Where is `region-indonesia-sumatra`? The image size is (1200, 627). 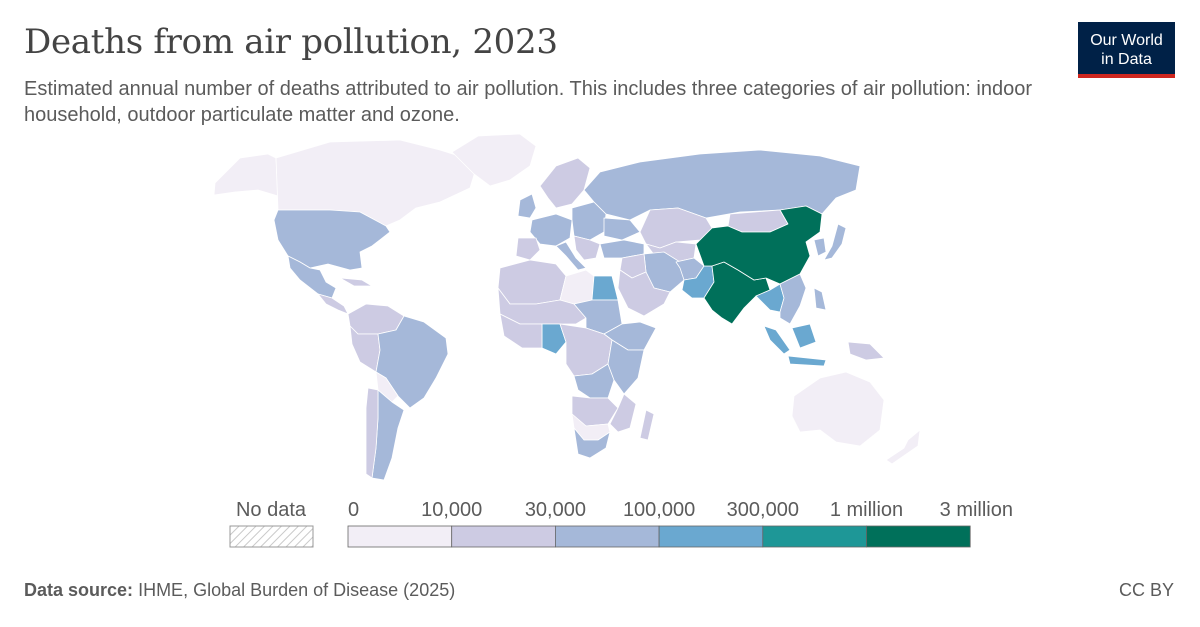
region-indonesia-sumatra is located at coordinates (777, 340).